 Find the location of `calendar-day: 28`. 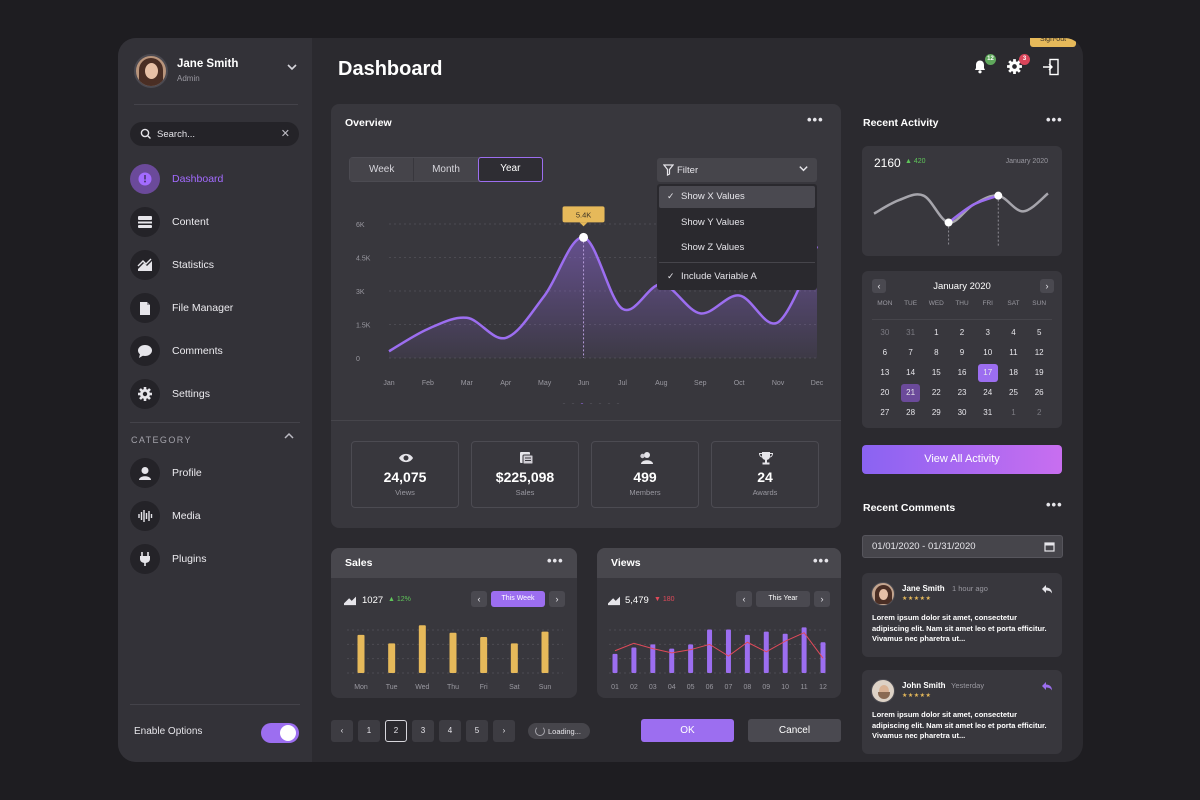

calendar-day: 28 is located at coordinates (911, 412).